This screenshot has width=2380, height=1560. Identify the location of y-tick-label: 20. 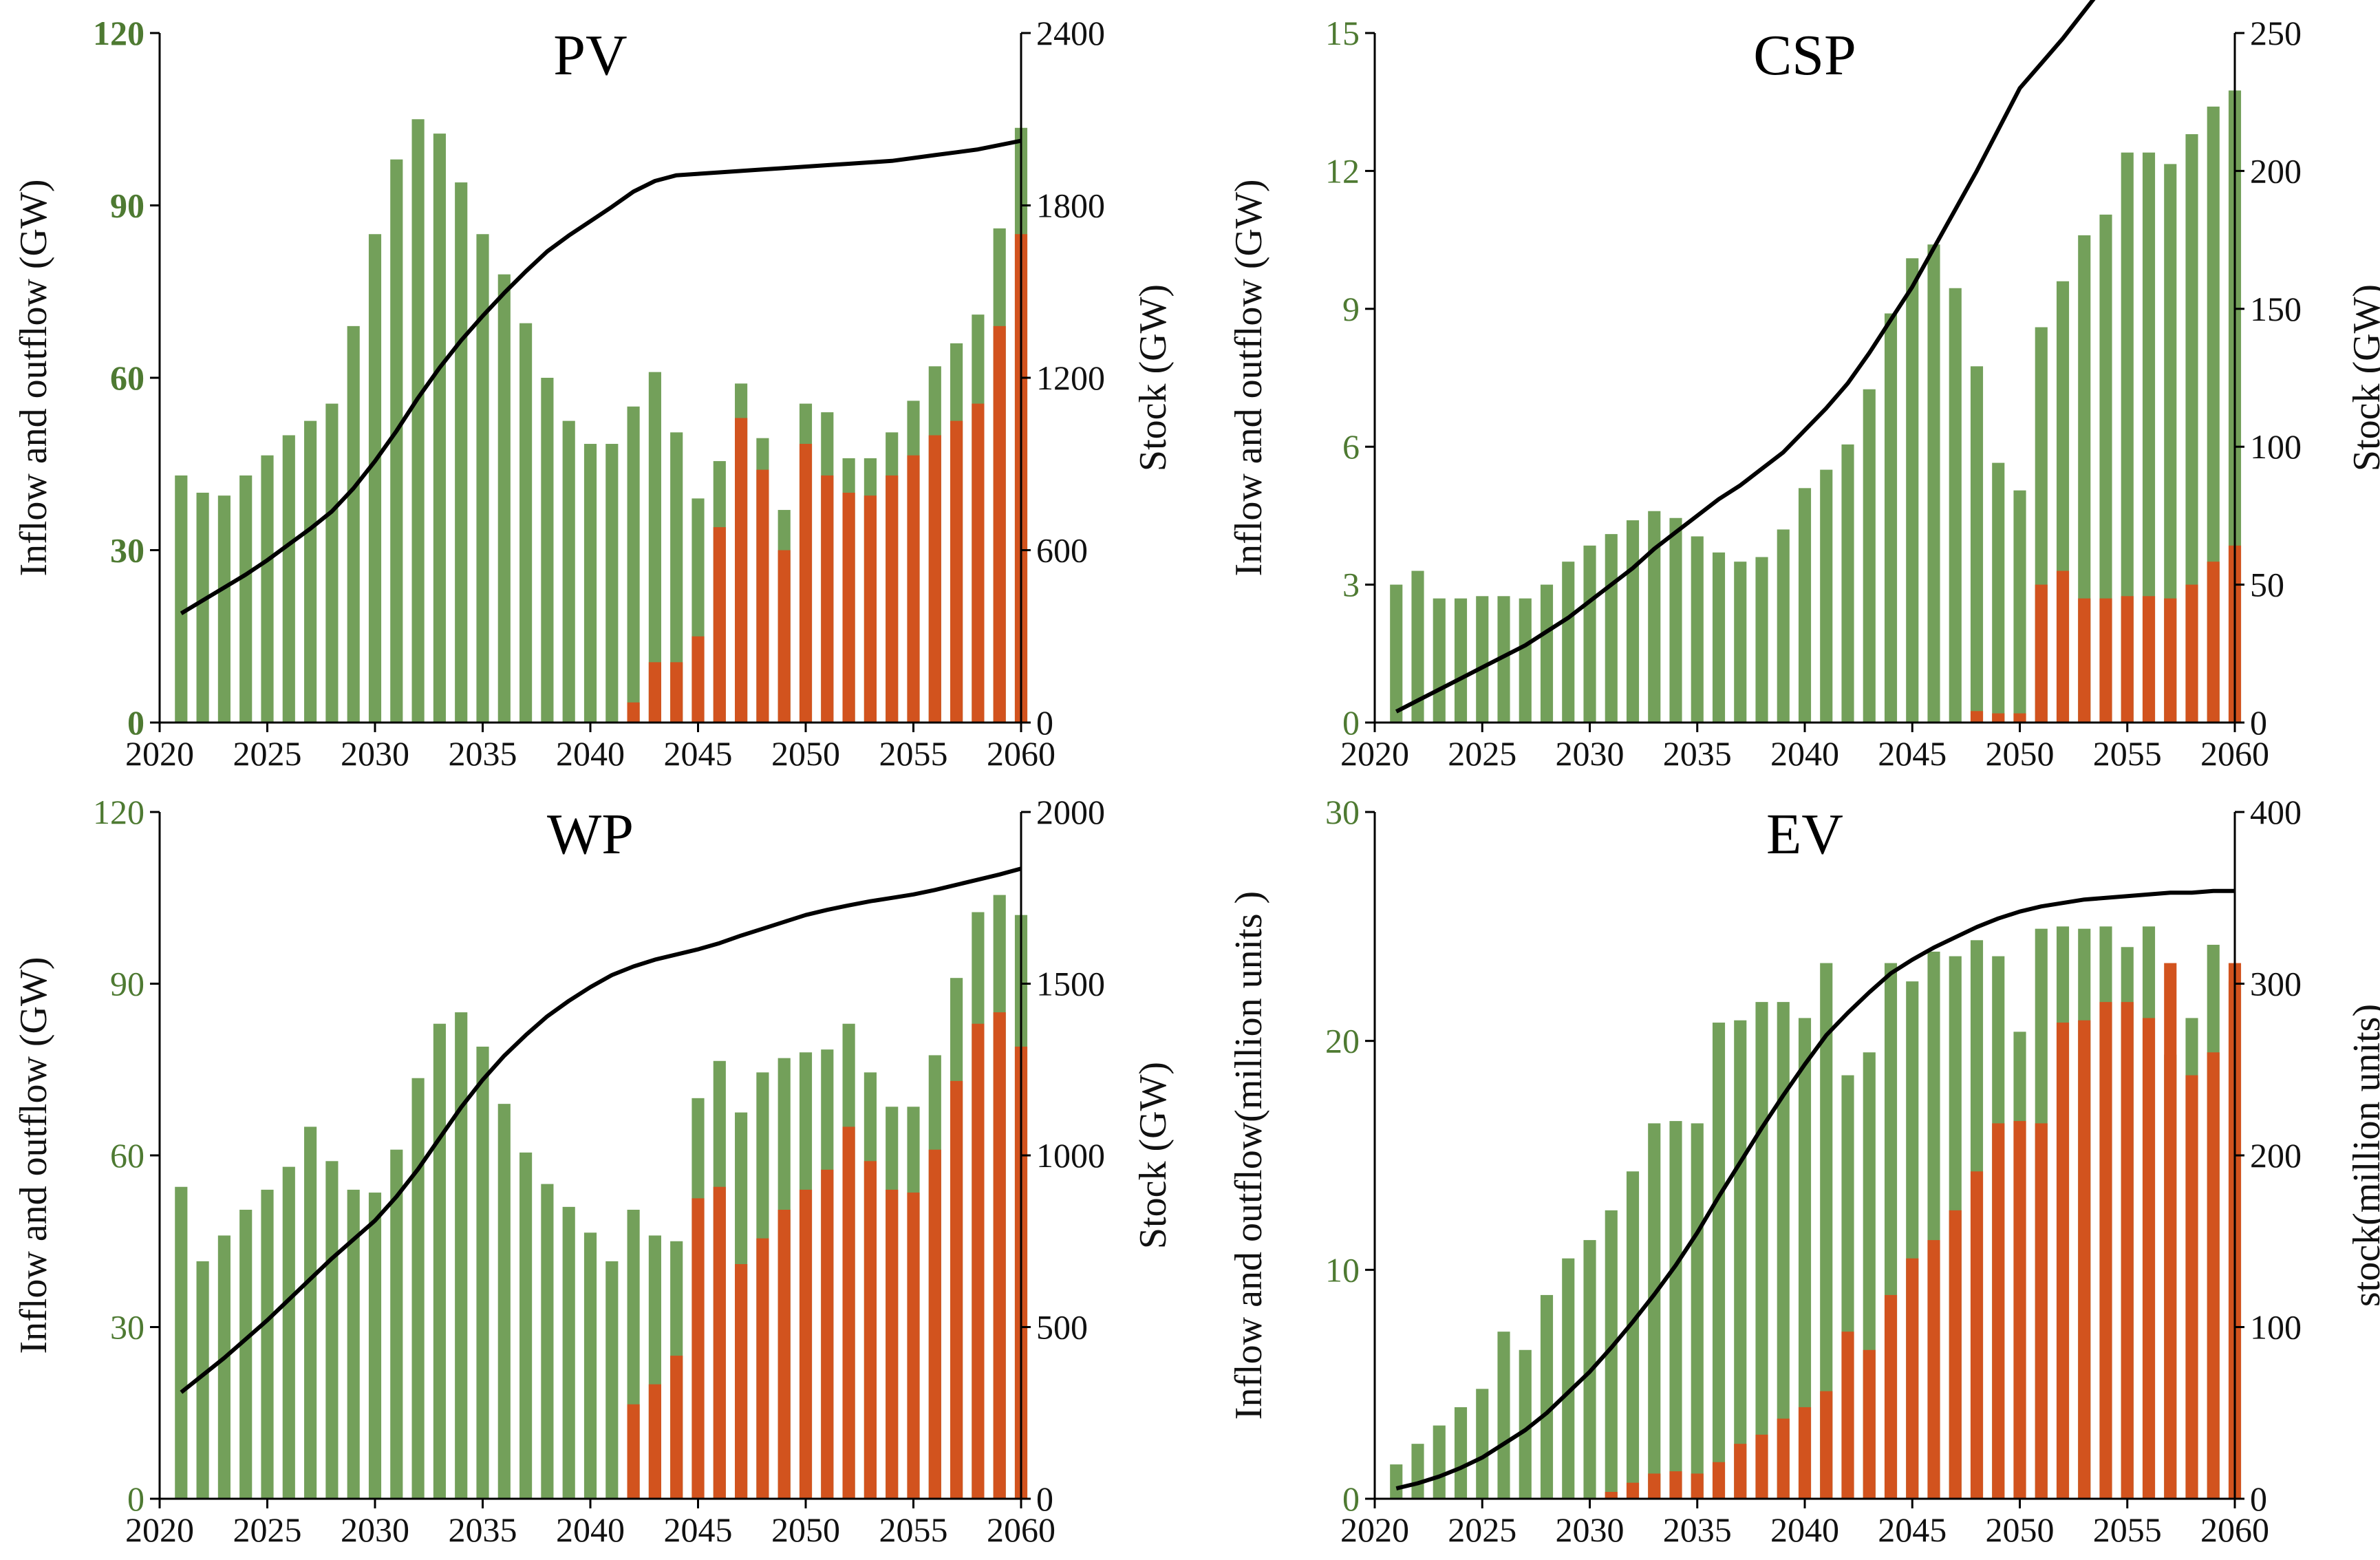
(1342, 1041).